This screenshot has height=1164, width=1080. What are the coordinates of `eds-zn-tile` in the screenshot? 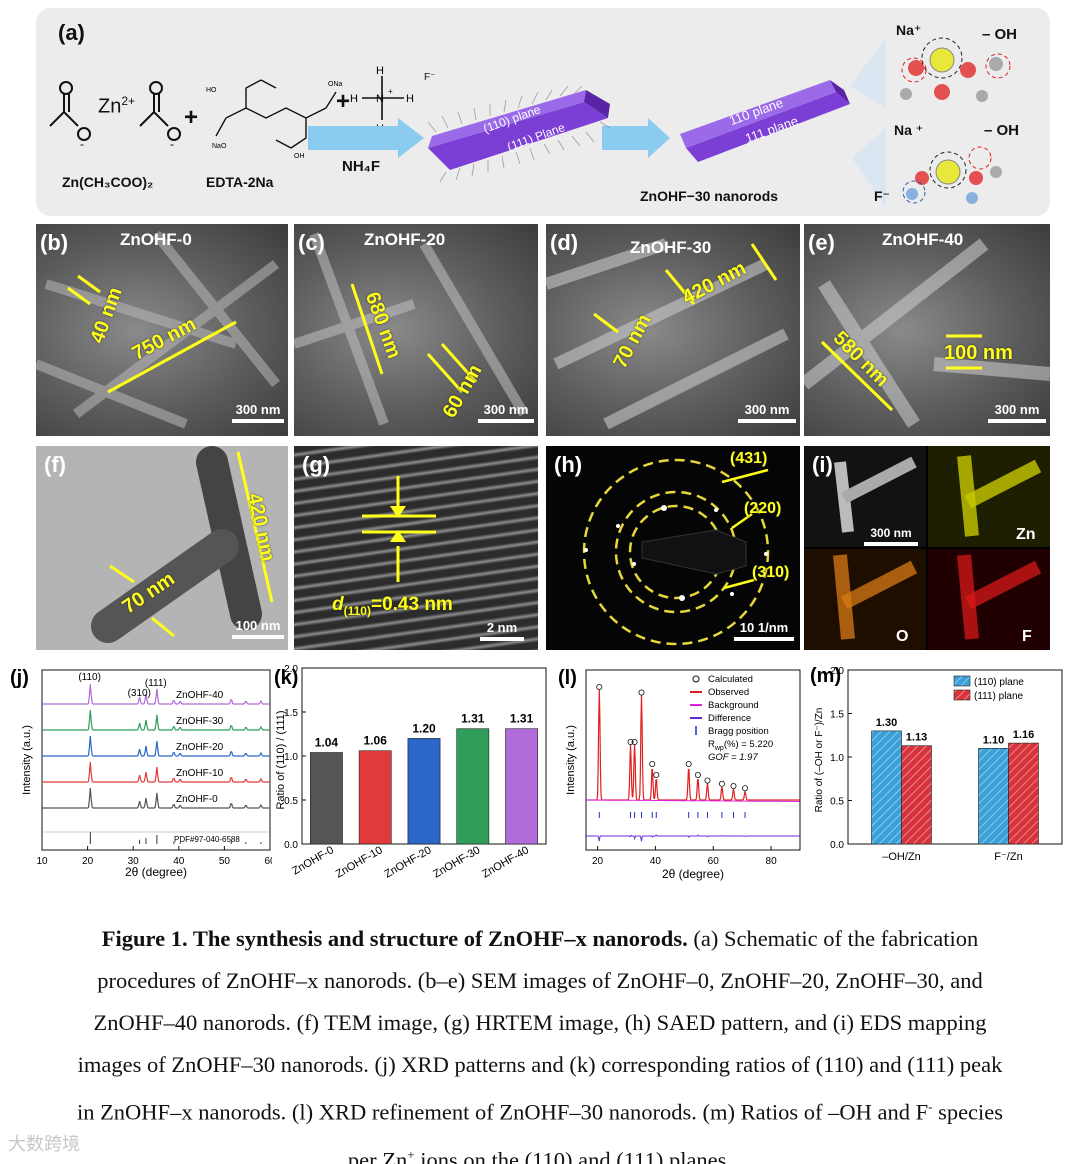 It's located at (989, 496).